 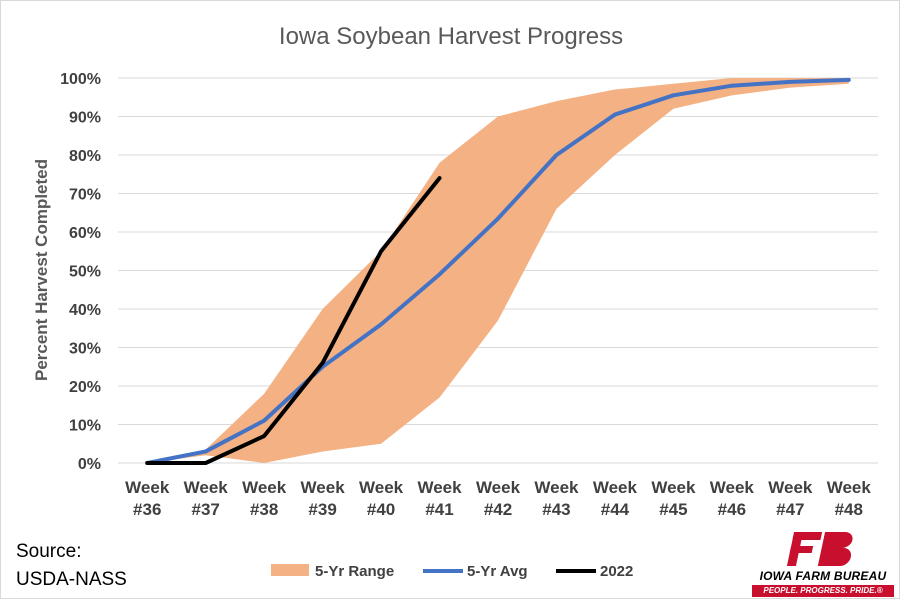 What do you see at coordinates (849, 498) in the screenshot?
I see `x-tick-label: Week #48` at bounding box center [849, 498].